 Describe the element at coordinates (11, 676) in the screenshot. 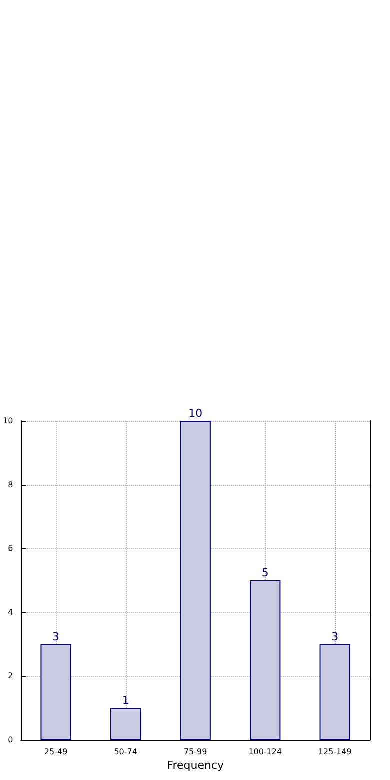

I see `y-tick-label: 2` at that location.